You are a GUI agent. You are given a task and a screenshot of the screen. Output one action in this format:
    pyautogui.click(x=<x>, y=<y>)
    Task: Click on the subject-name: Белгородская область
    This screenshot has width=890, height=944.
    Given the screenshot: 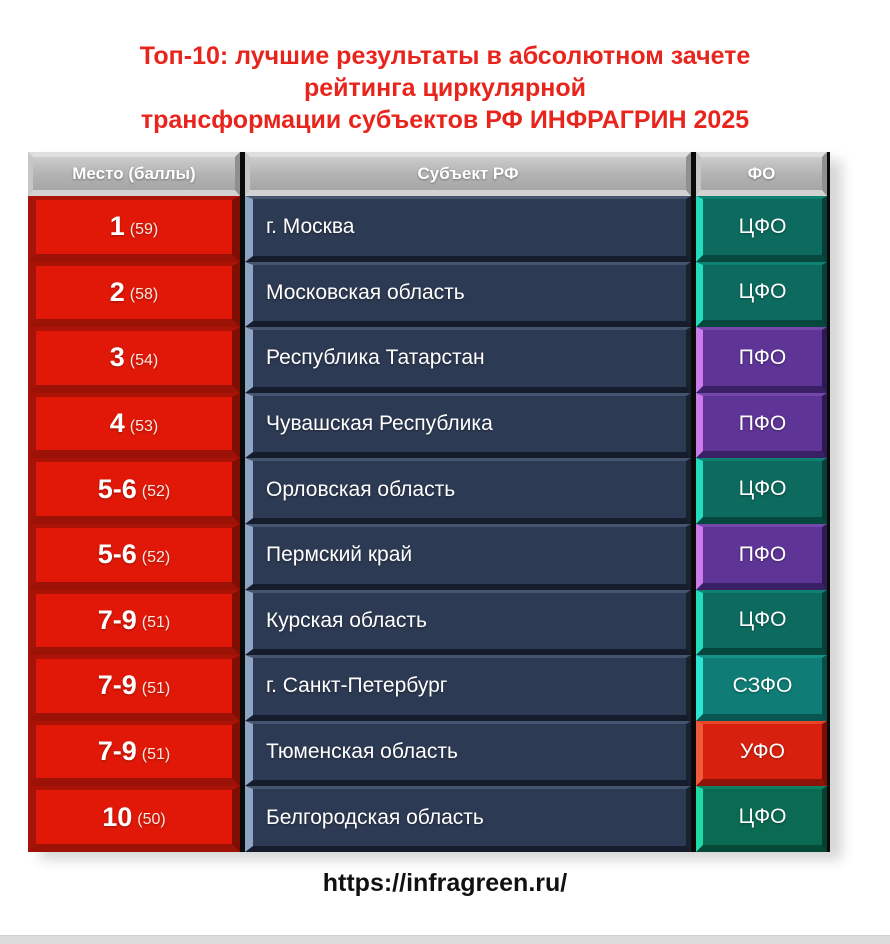 What is the action you would take?
    pyautogui.click(x=375, y=817)
    